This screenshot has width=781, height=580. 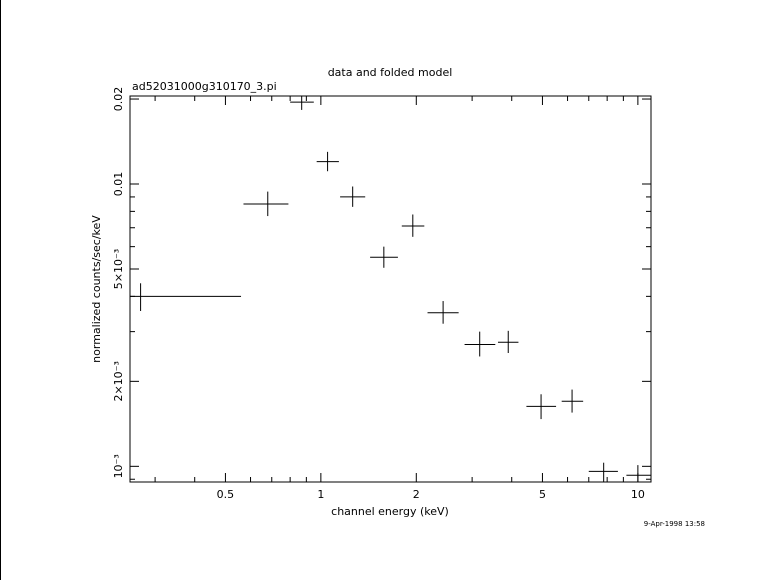 I want to click on chart-subtitle: ad52031000g310170_3.pi, so click(x=204, y=86).